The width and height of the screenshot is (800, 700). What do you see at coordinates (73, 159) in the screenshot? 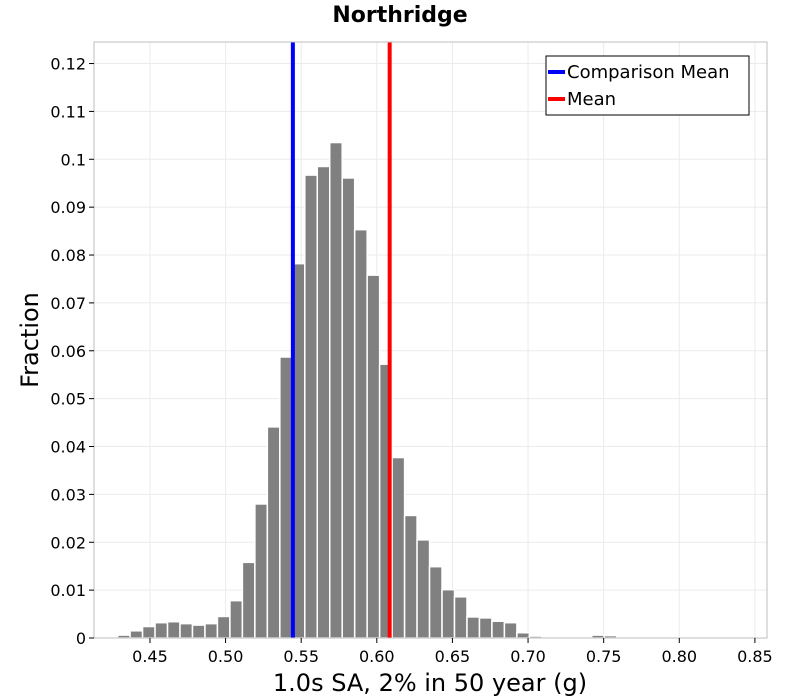
I see `y-tick-label: 0.1` at bounding box center [73, 159].